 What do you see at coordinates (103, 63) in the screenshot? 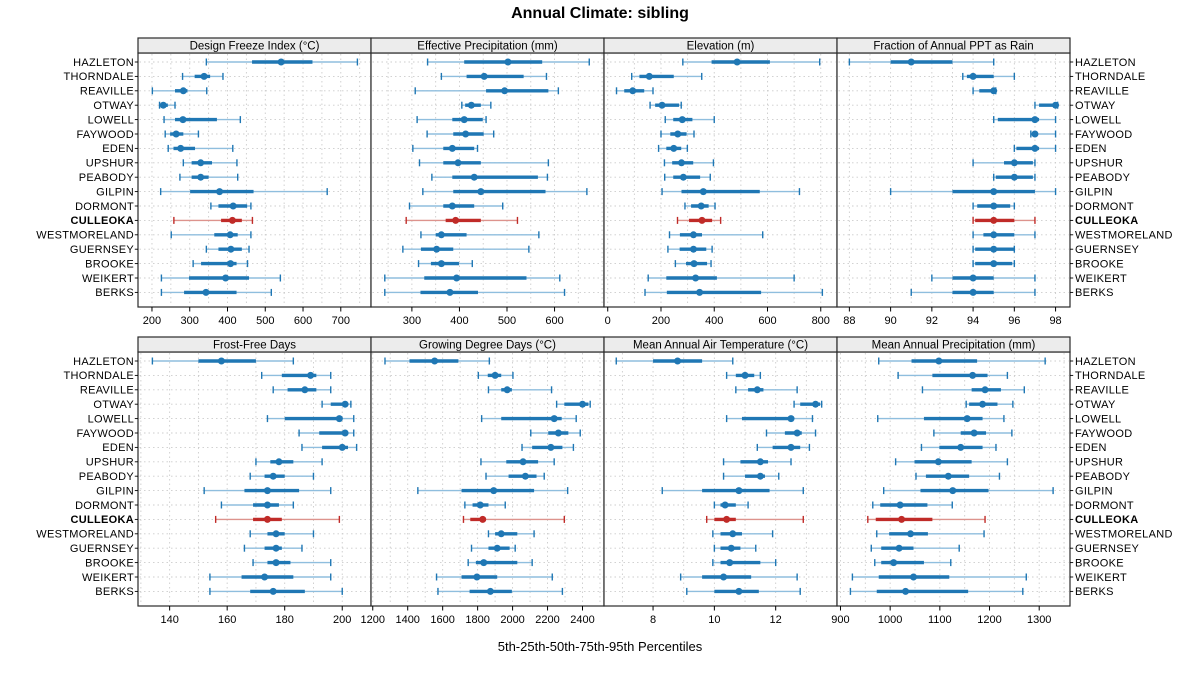
I see `station-label-left: HAZLETON` at bounding box center [103, 63].